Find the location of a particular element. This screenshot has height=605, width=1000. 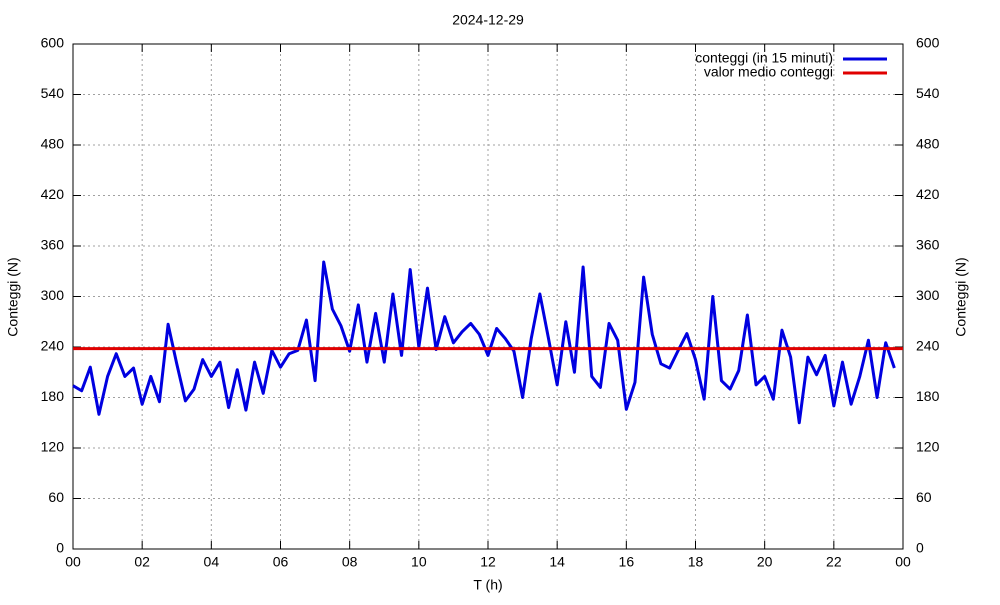

legend-label: valor medio conteggi is located at coordinates (768, 72).